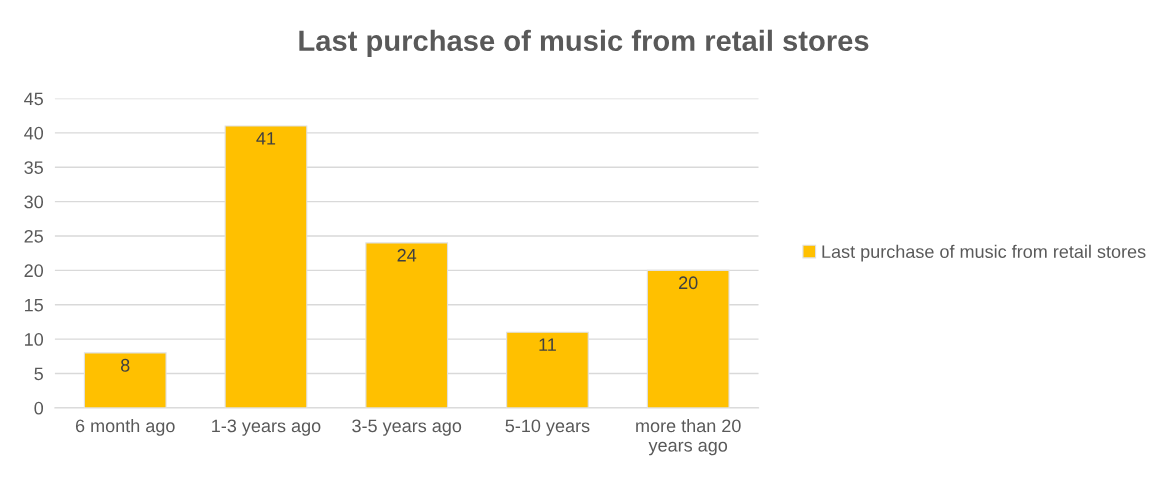 This screenshot has height=495, width=1167. I want to click on x-tick-label: 5-10 years, so click(547, 427).